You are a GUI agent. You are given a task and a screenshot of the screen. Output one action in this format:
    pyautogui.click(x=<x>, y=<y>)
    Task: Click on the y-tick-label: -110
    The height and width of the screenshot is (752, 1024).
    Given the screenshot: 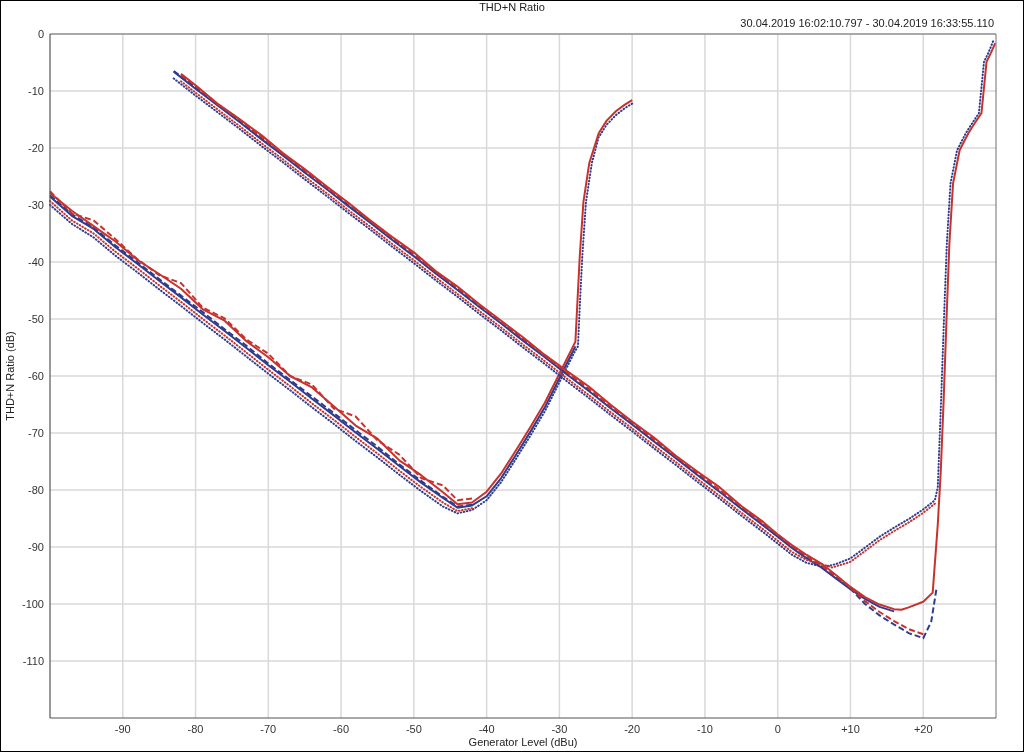 What is the action you would take?
    pyautogui.click(x=33, y=660)
    